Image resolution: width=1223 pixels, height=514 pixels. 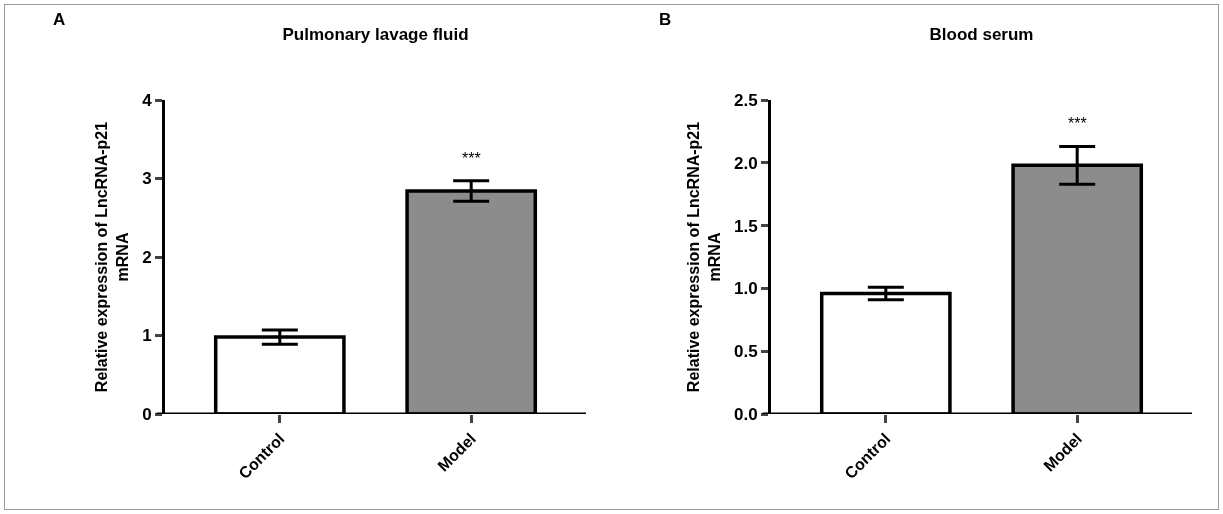 What do you see at coordinates (375, 34) in the screenshot?
I see `chart-title: Pulmonary lavage fluid` at bounding box center [375, 34].